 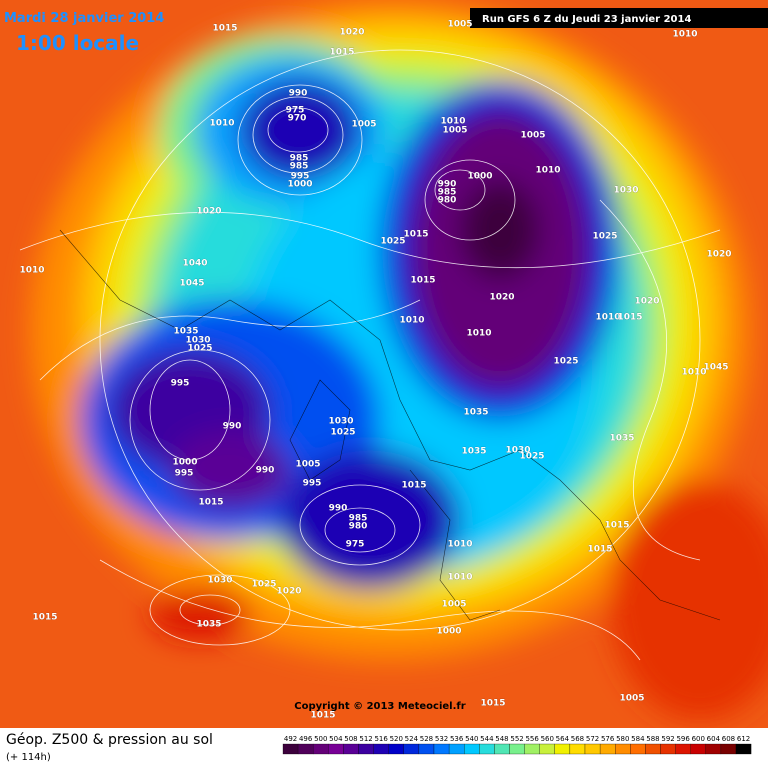 I want to click on scale-label: 576, so click(x=608, y=739).